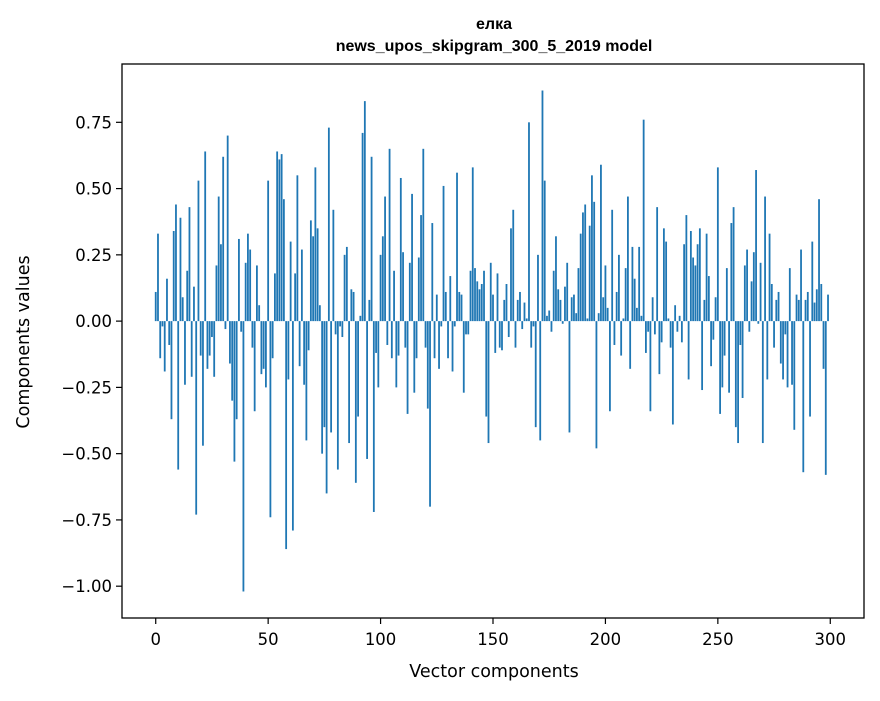 This screenshot has height=701, width=880. Describe the element at coordinates (86, 387) in the screenshot. I see `y-tick-label: −0.25` at that location.